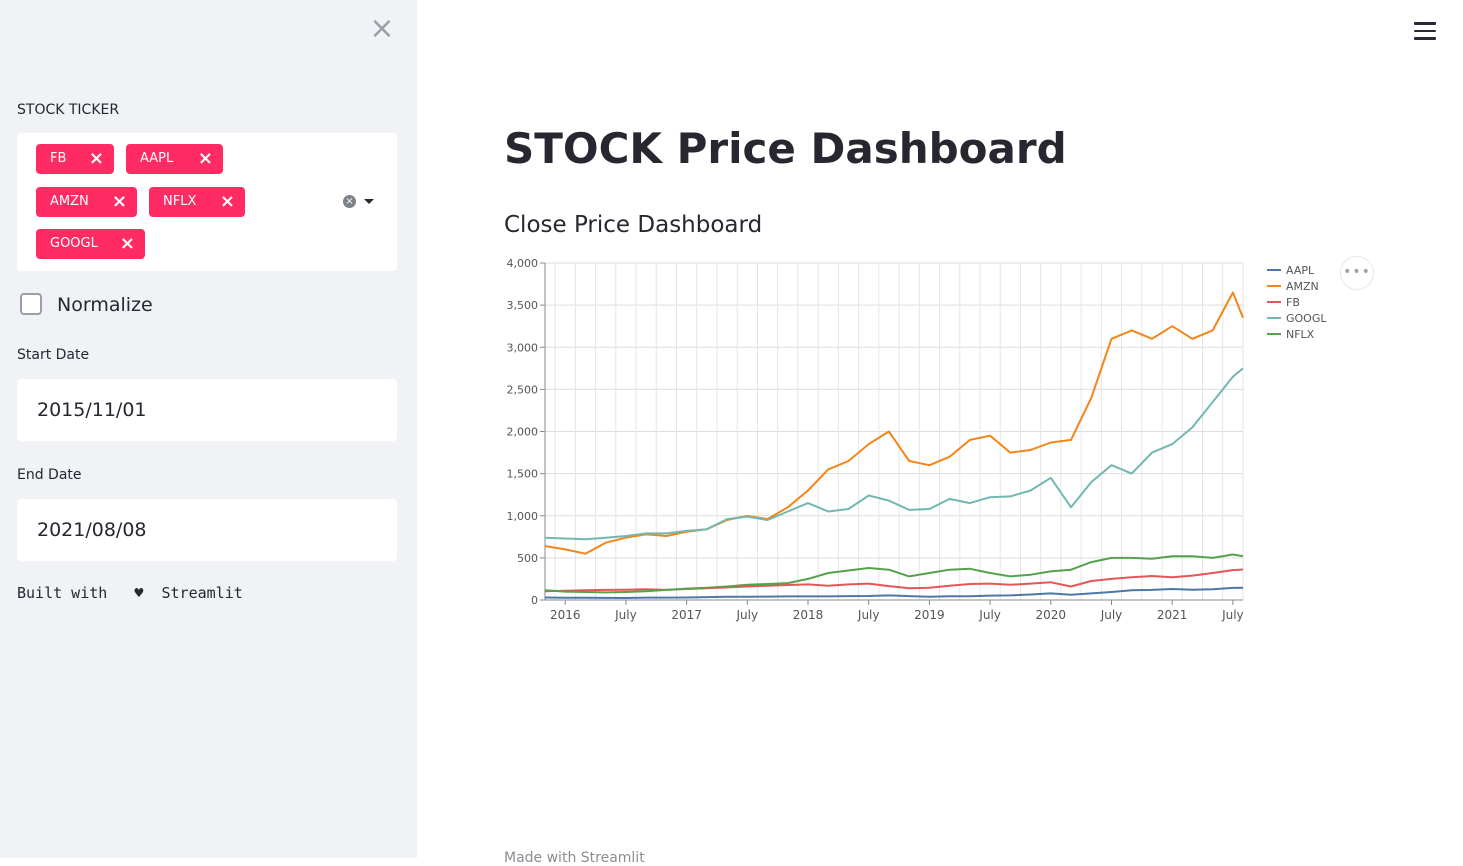 The height and width of the screenshot is (866, 1463). Describe the element at coordinates (894, 454) in the screenshot. I see `series-line-googl` at that location.